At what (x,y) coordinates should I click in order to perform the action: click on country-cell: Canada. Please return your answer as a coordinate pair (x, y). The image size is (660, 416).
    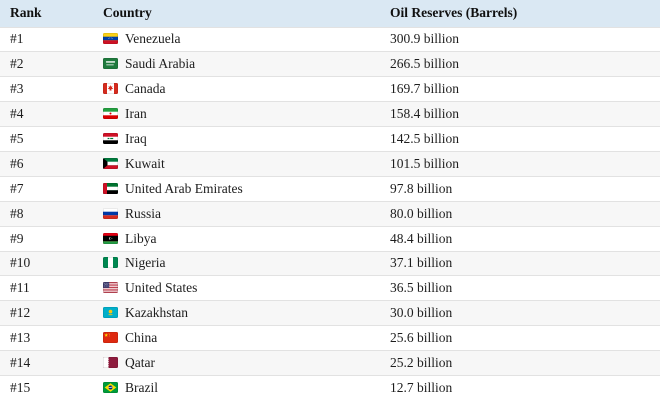
    Looking at the image, I should click on (236, 89).